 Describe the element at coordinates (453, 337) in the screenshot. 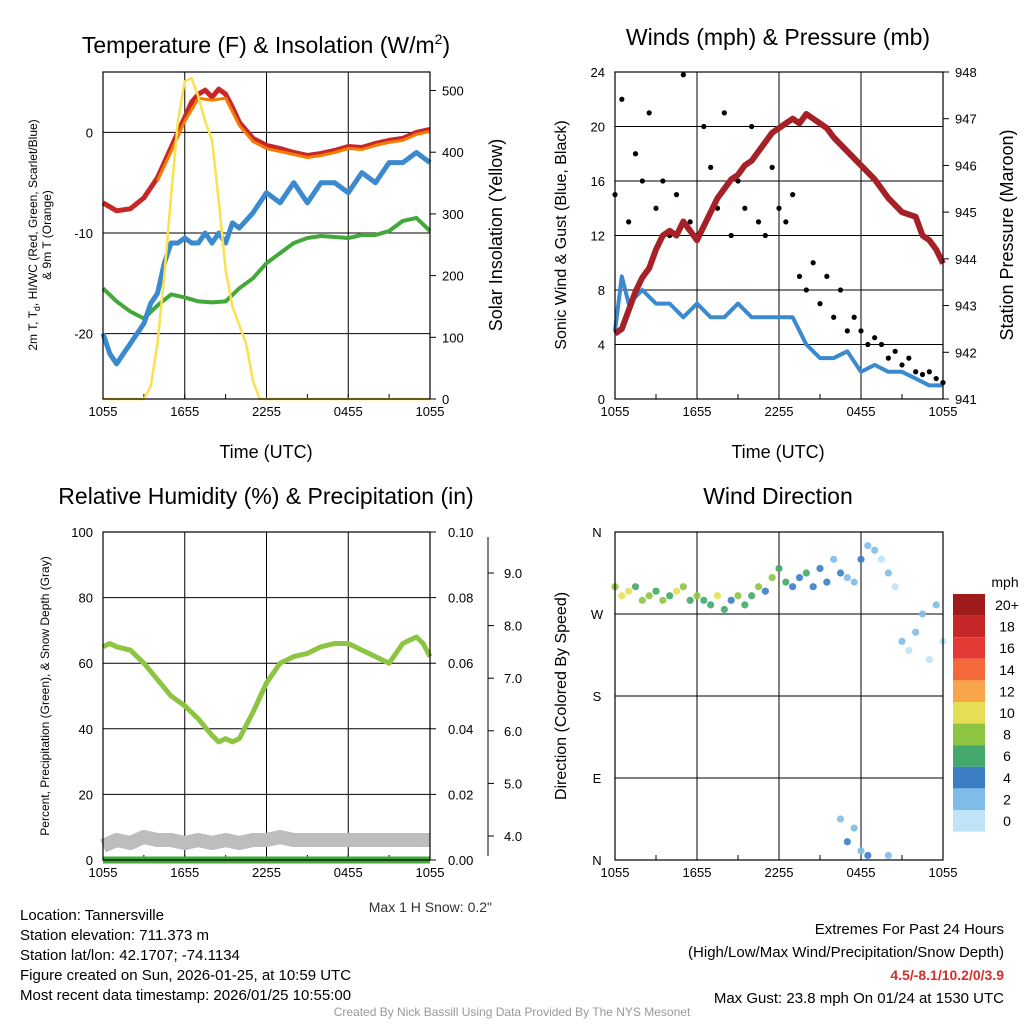

I see `y2-tick-label: 100` at that location.